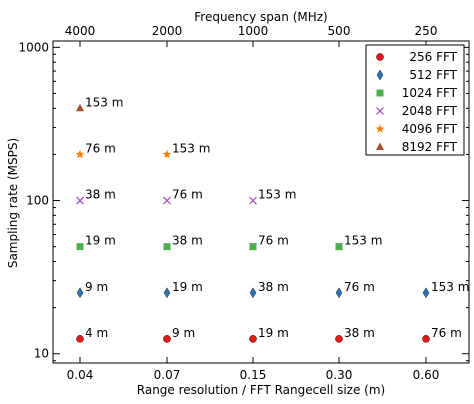  Describe the element at coordinates (380, 57) in the screenshot. I see `legend-marker-256-fft` at that location.